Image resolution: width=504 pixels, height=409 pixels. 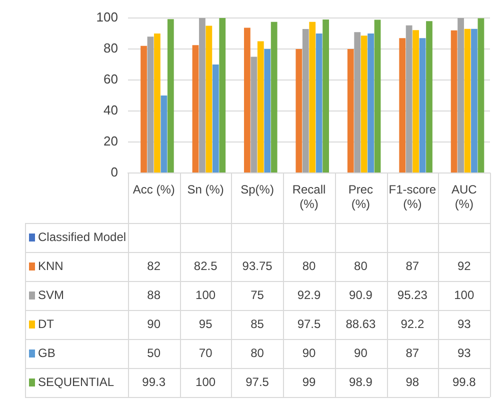 What do you see at coordinates (154, 265) in the screenshot?
I see `data-label: 82` at bounding box center [154, 265].